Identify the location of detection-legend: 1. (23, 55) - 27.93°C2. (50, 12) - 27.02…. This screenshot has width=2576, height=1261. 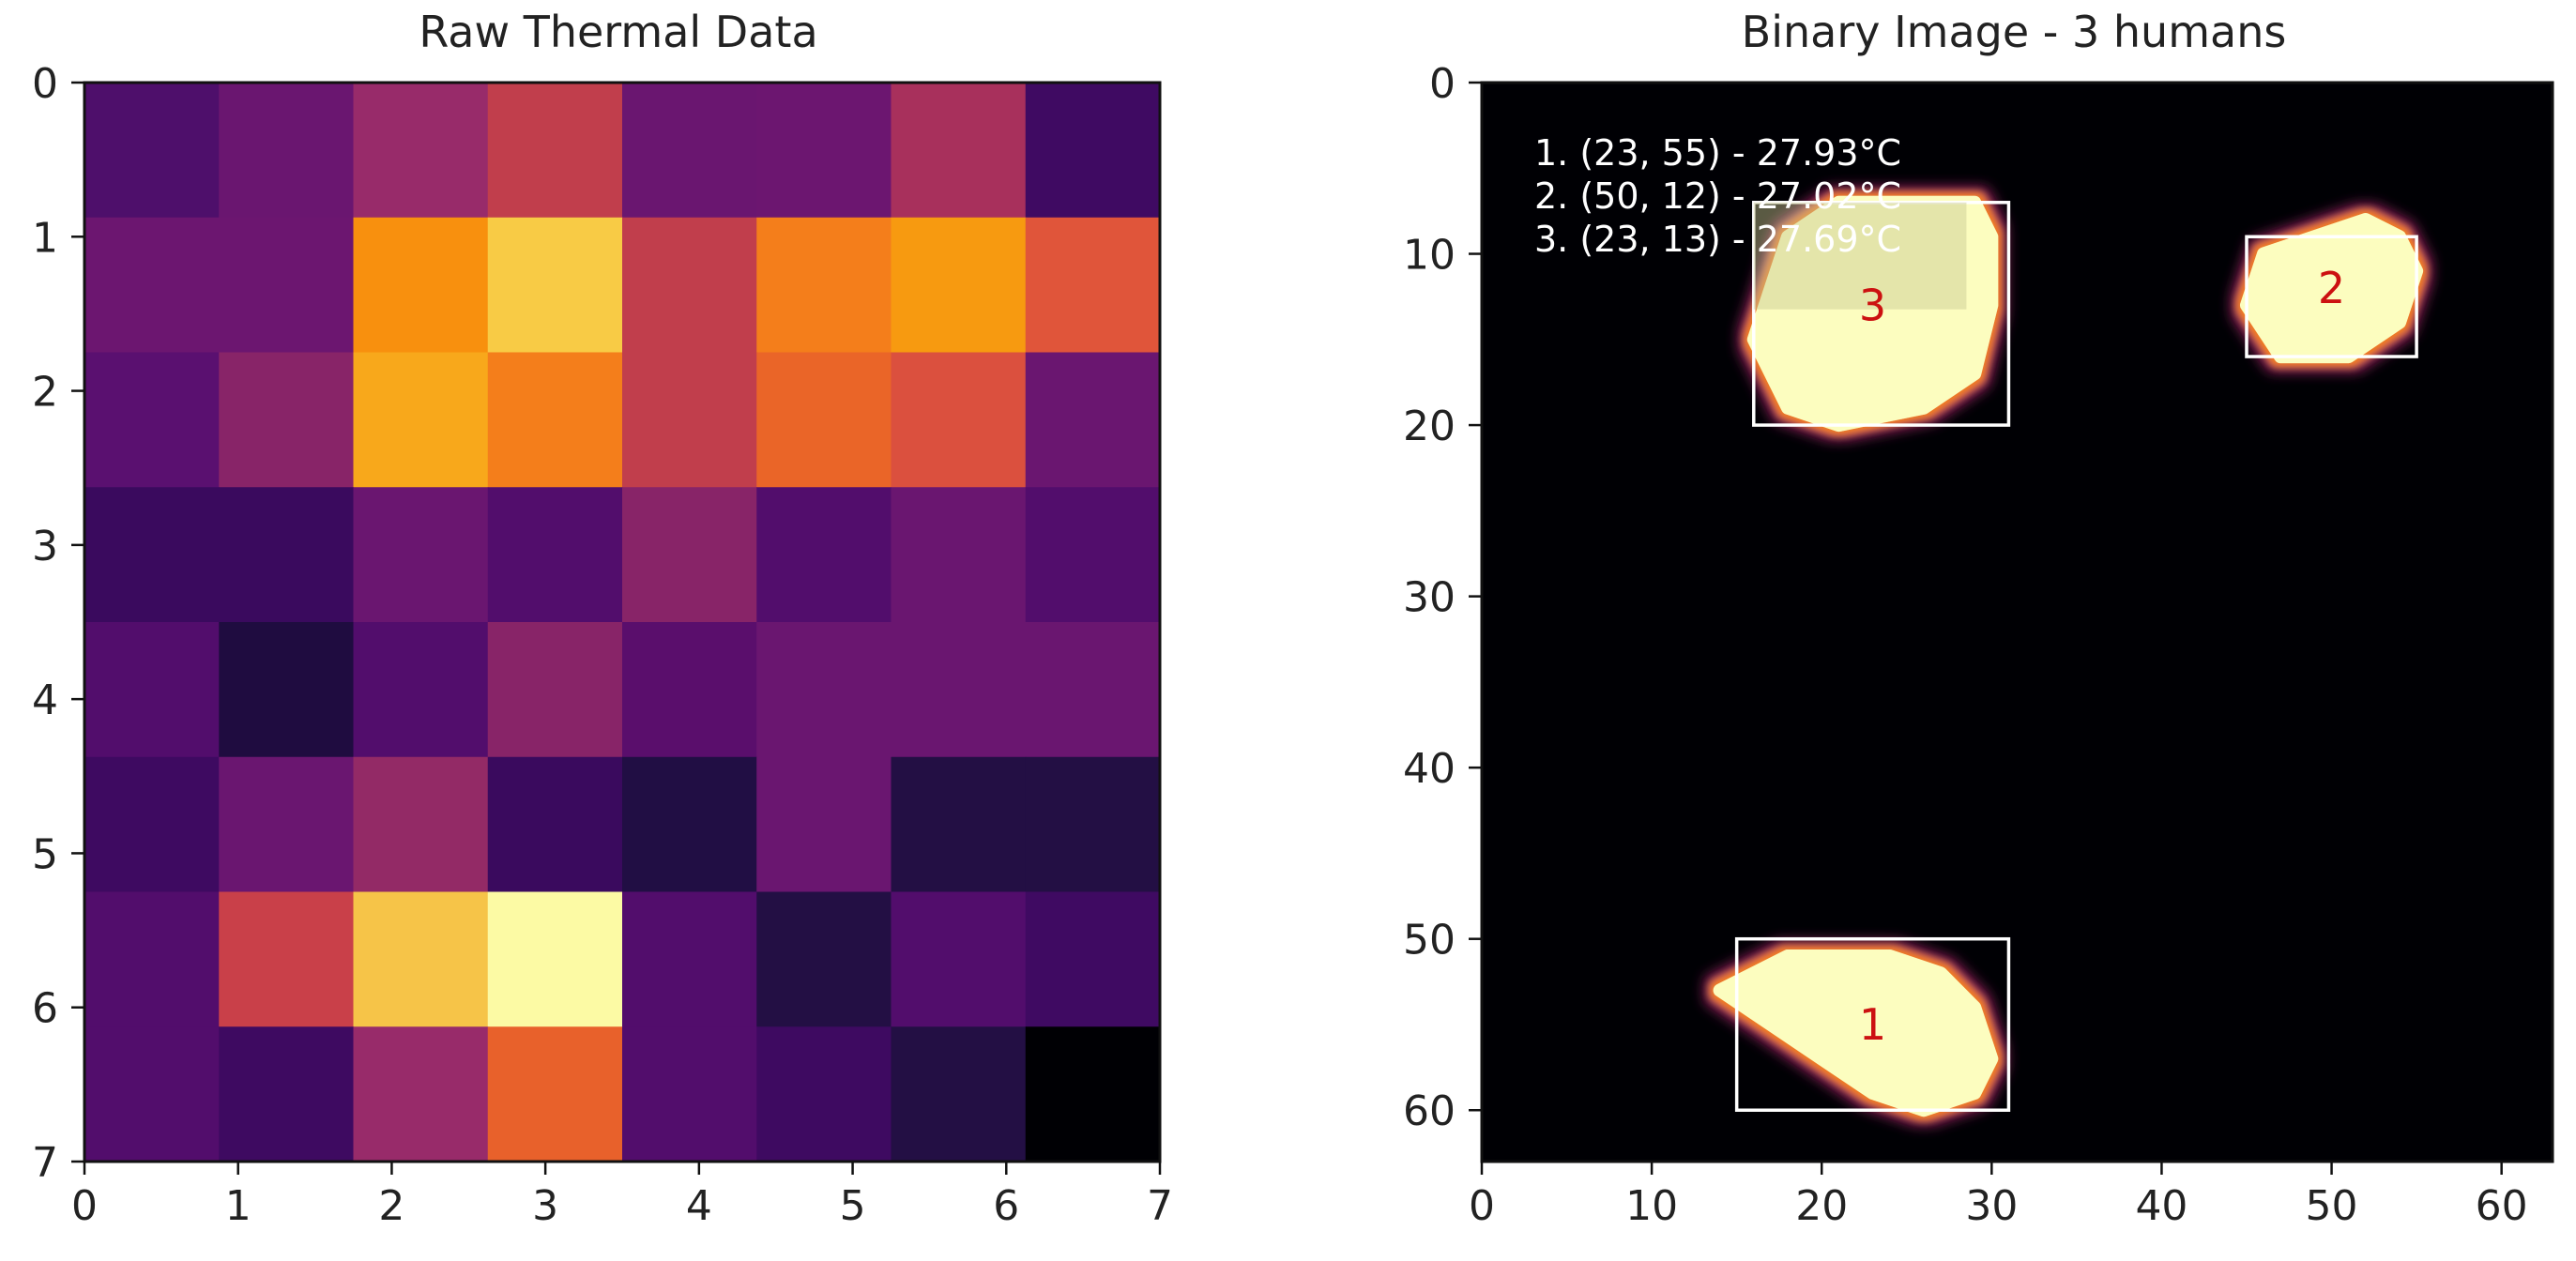
(1717, 196).